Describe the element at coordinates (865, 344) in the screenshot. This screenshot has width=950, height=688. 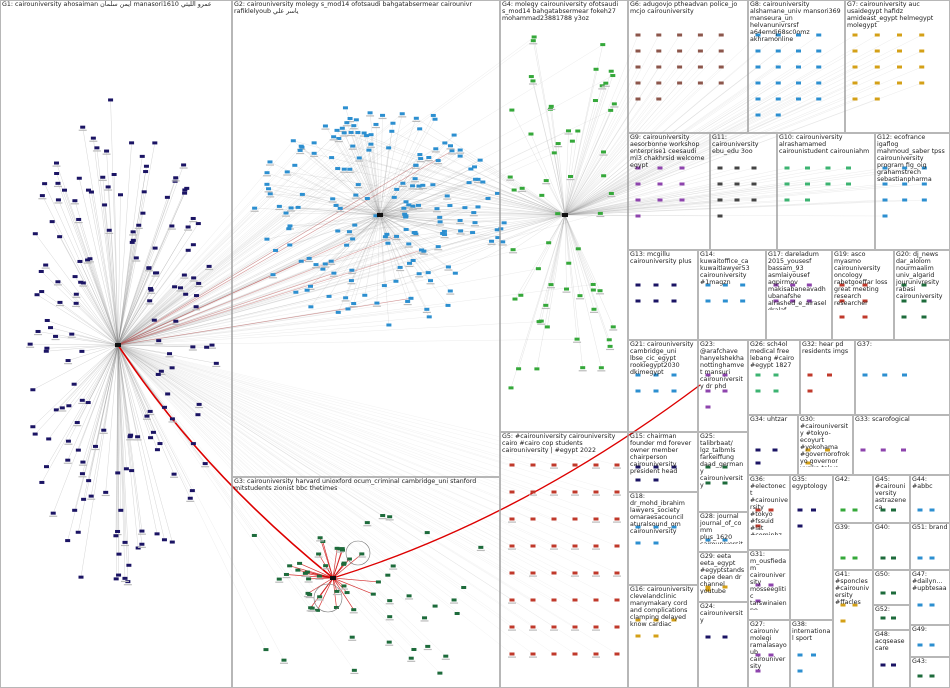
I see `group-label: G37:` at that location.